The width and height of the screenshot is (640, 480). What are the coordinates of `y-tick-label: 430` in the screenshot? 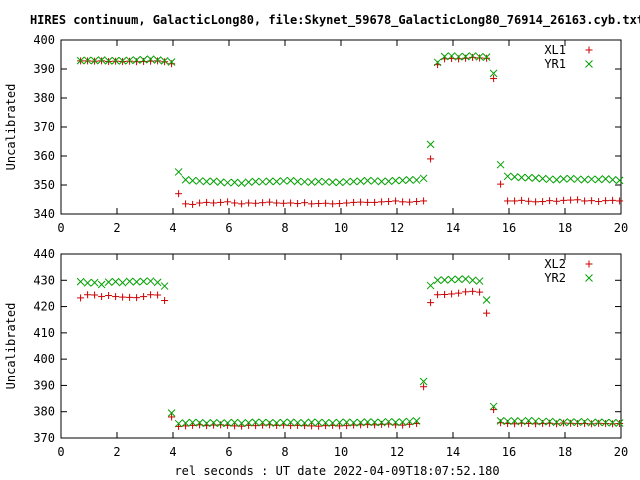 It's located at (44, 280).